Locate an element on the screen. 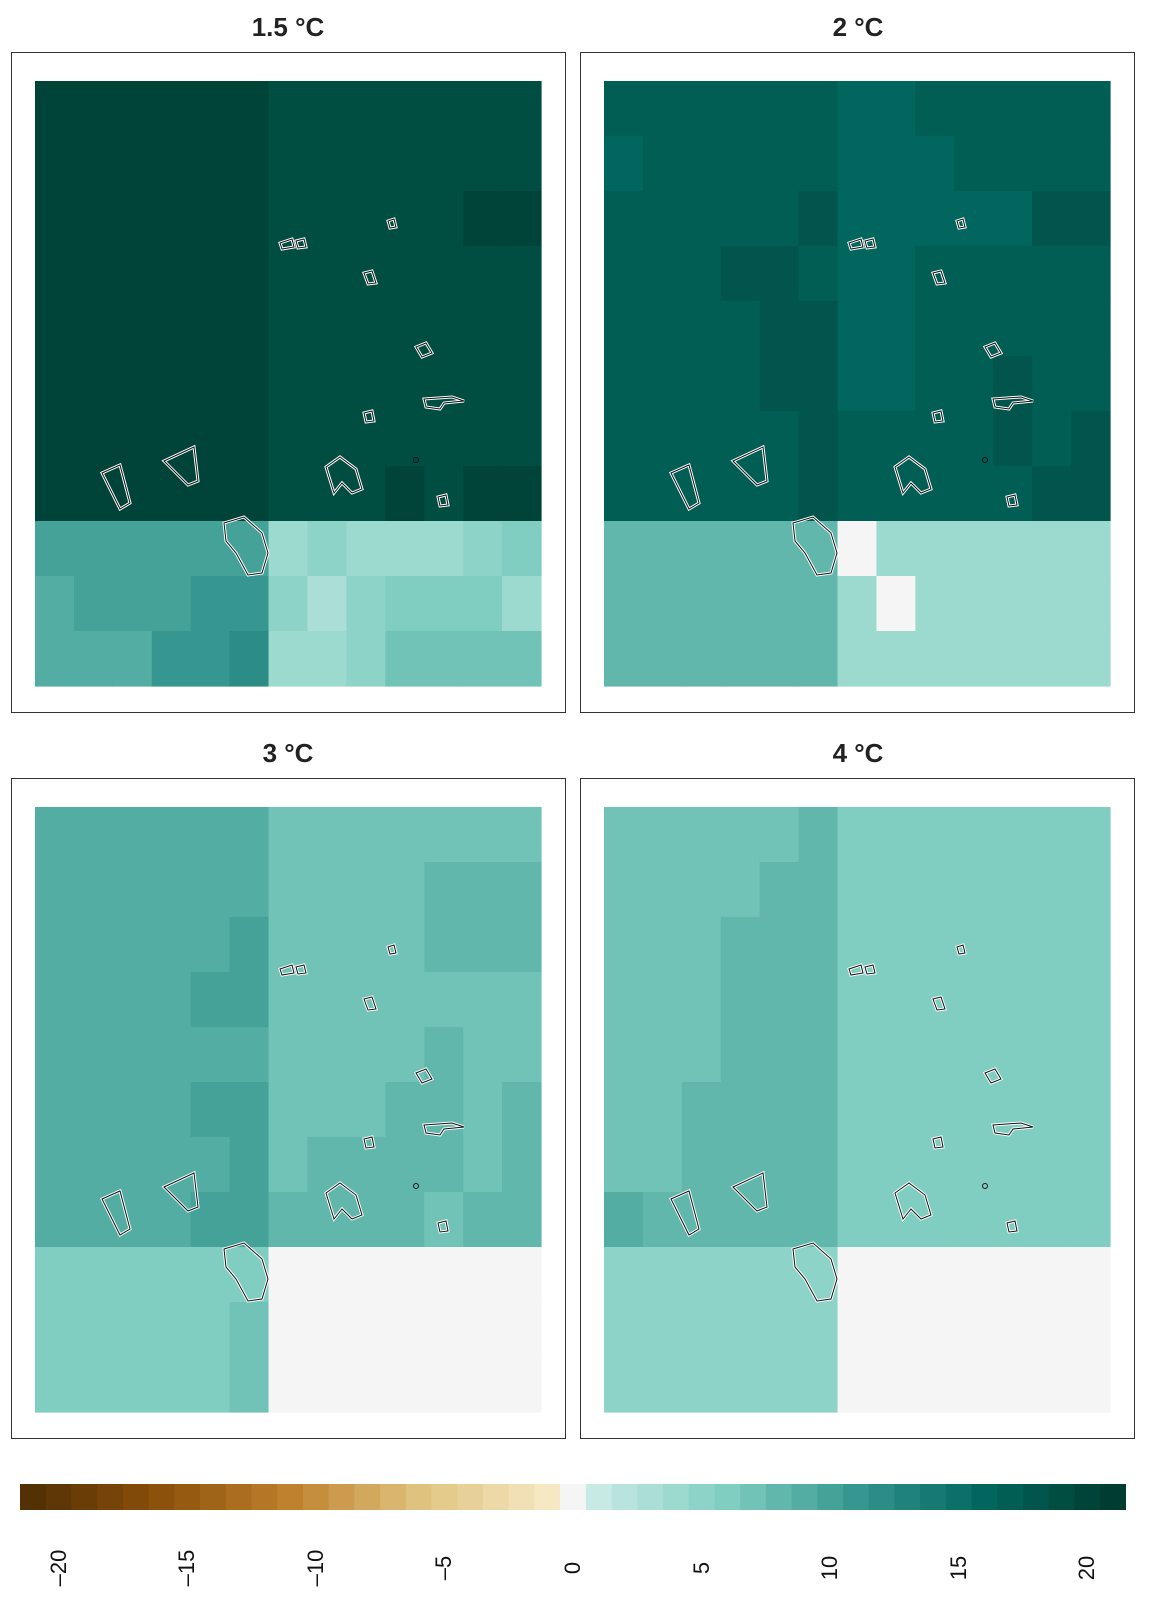 This screenshot has height=1605, width=1150. colorbar-tick-label: 0 is located at coordinates (572, 1568).